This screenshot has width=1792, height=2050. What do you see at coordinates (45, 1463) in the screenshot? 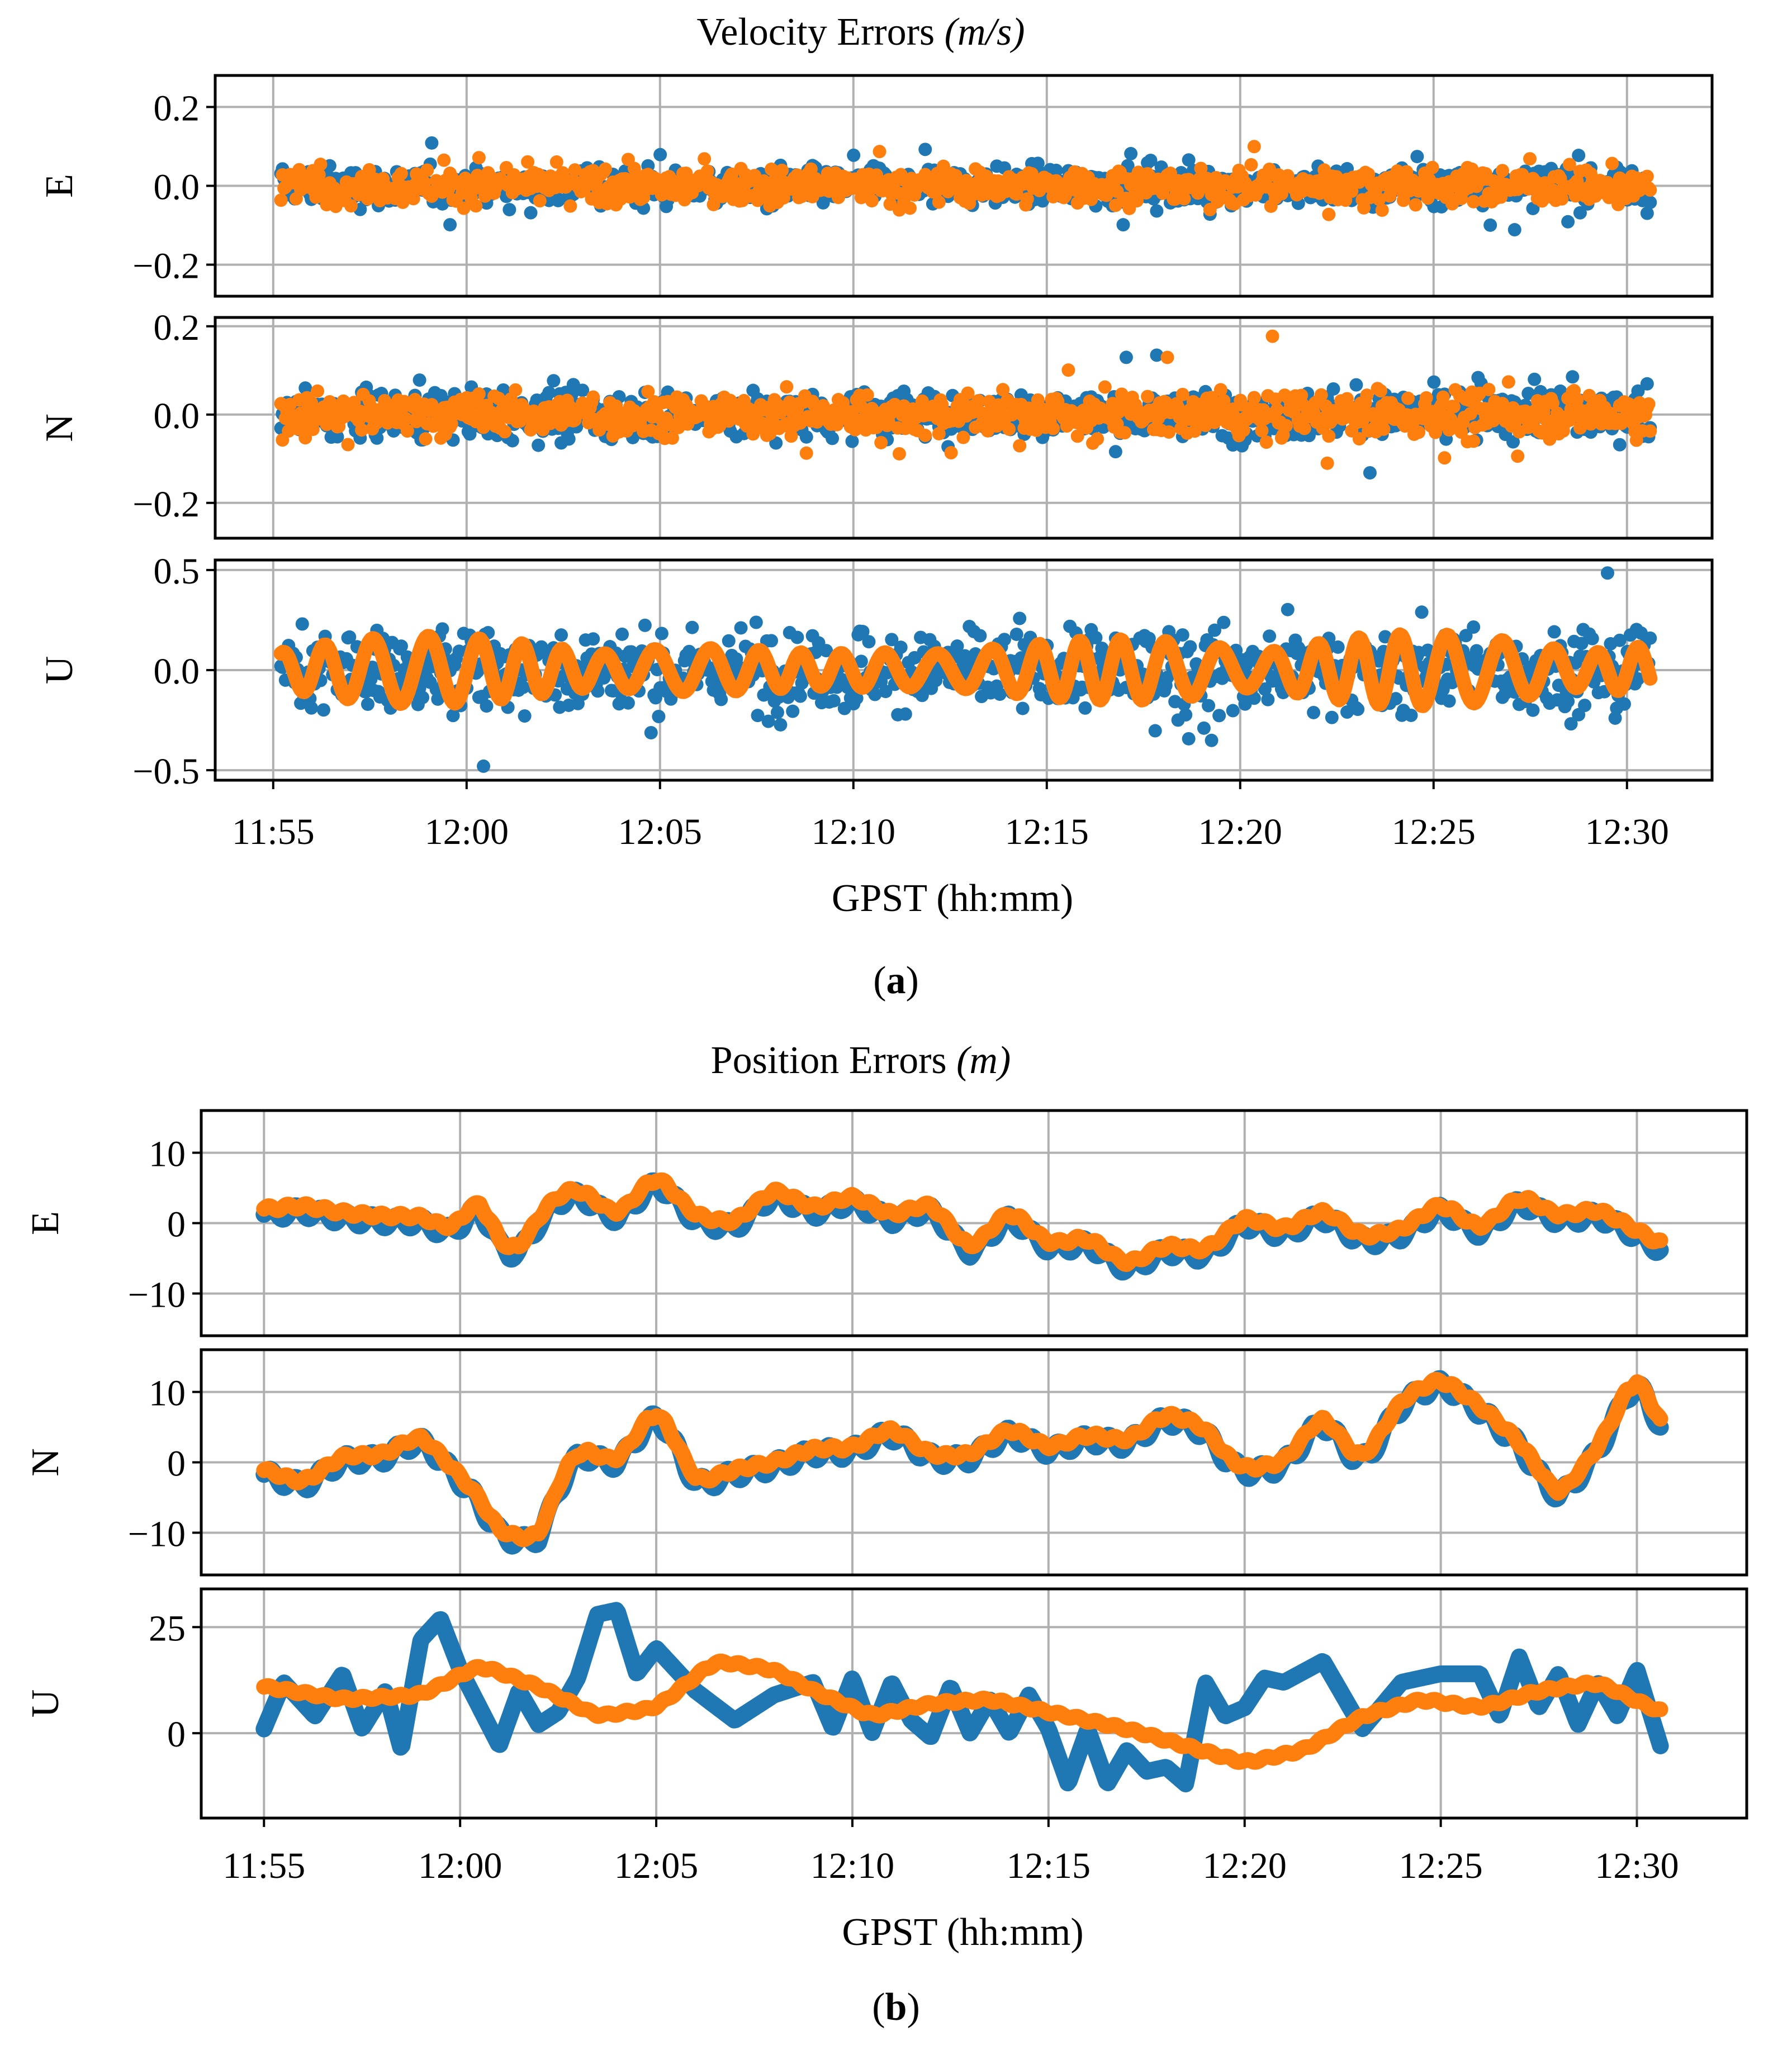
I see `panel-ylabel-N: N` at bounding box center [45, 1463].